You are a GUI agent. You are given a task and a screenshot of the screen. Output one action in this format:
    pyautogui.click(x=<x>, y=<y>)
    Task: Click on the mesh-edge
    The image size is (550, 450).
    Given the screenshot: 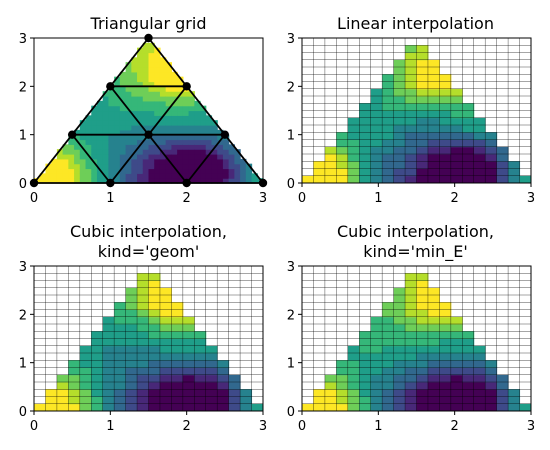 What is the action you would take?
    pyautogui.click(x=129, y=159)
    